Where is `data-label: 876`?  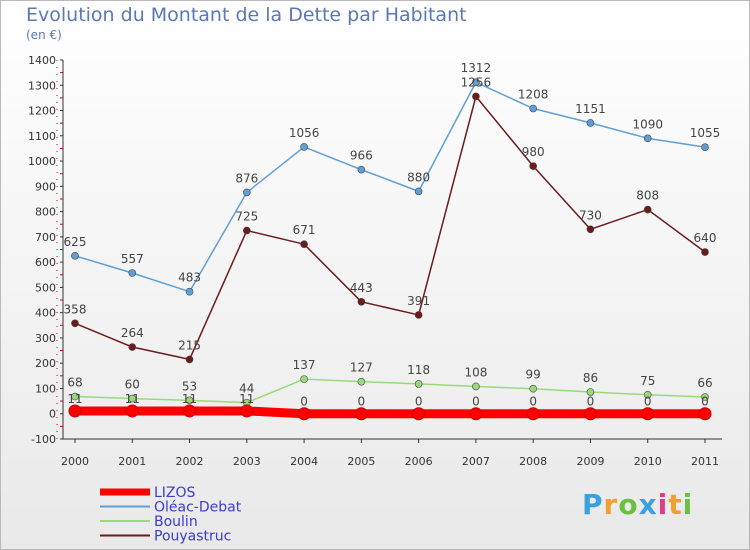
data-label: 876 is located at coordinates (246, 178).